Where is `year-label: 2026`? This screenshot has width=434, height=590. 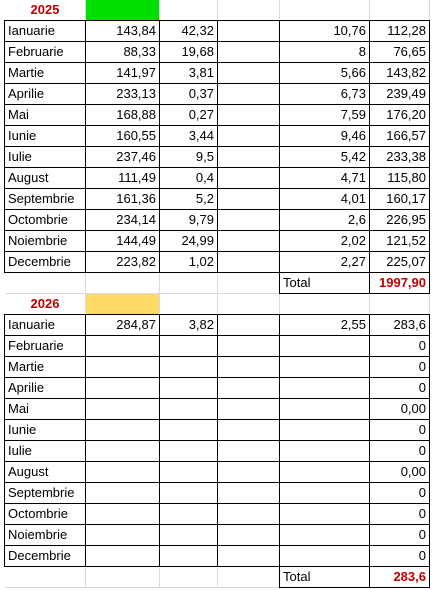 year-label: 2026 is located at coordinates (45, 304).